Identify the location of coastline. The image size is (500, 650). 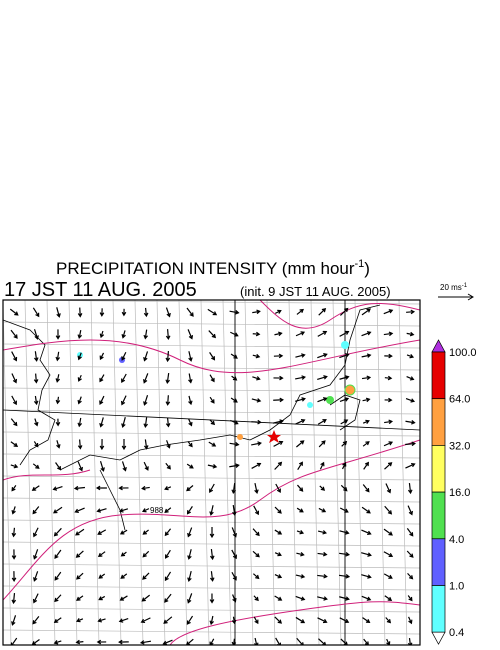
(29, 392).